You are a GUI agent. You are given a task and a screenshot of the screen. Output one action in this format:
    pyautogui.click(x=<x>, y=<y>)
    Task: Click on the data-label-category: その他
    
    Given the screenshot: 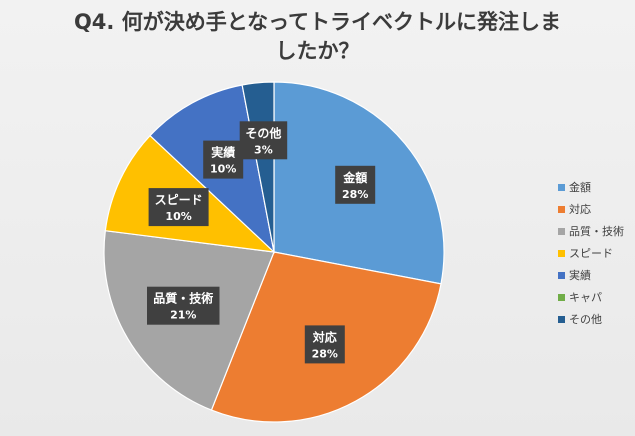 What is the action you would take?
    pyautogui.click(x=263, y=132)
    